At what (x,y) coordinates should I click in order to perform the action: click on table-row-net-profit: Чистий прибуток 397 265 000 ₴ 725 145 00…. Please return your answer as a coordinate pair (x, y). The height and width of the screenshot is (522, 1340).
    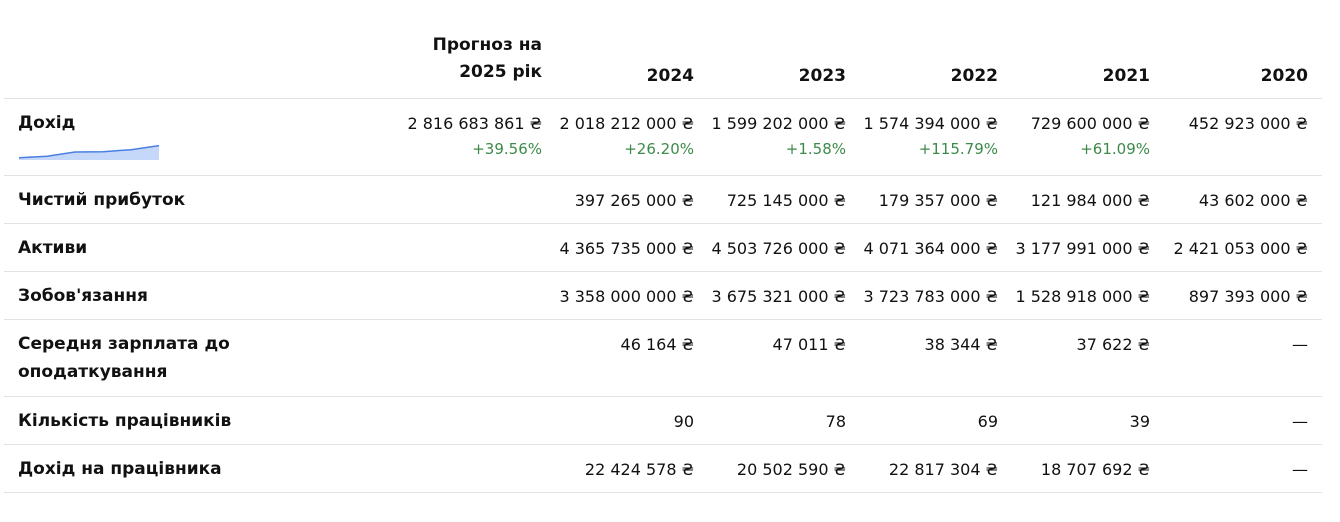
    Looking at the image, I should click on (663, 199).